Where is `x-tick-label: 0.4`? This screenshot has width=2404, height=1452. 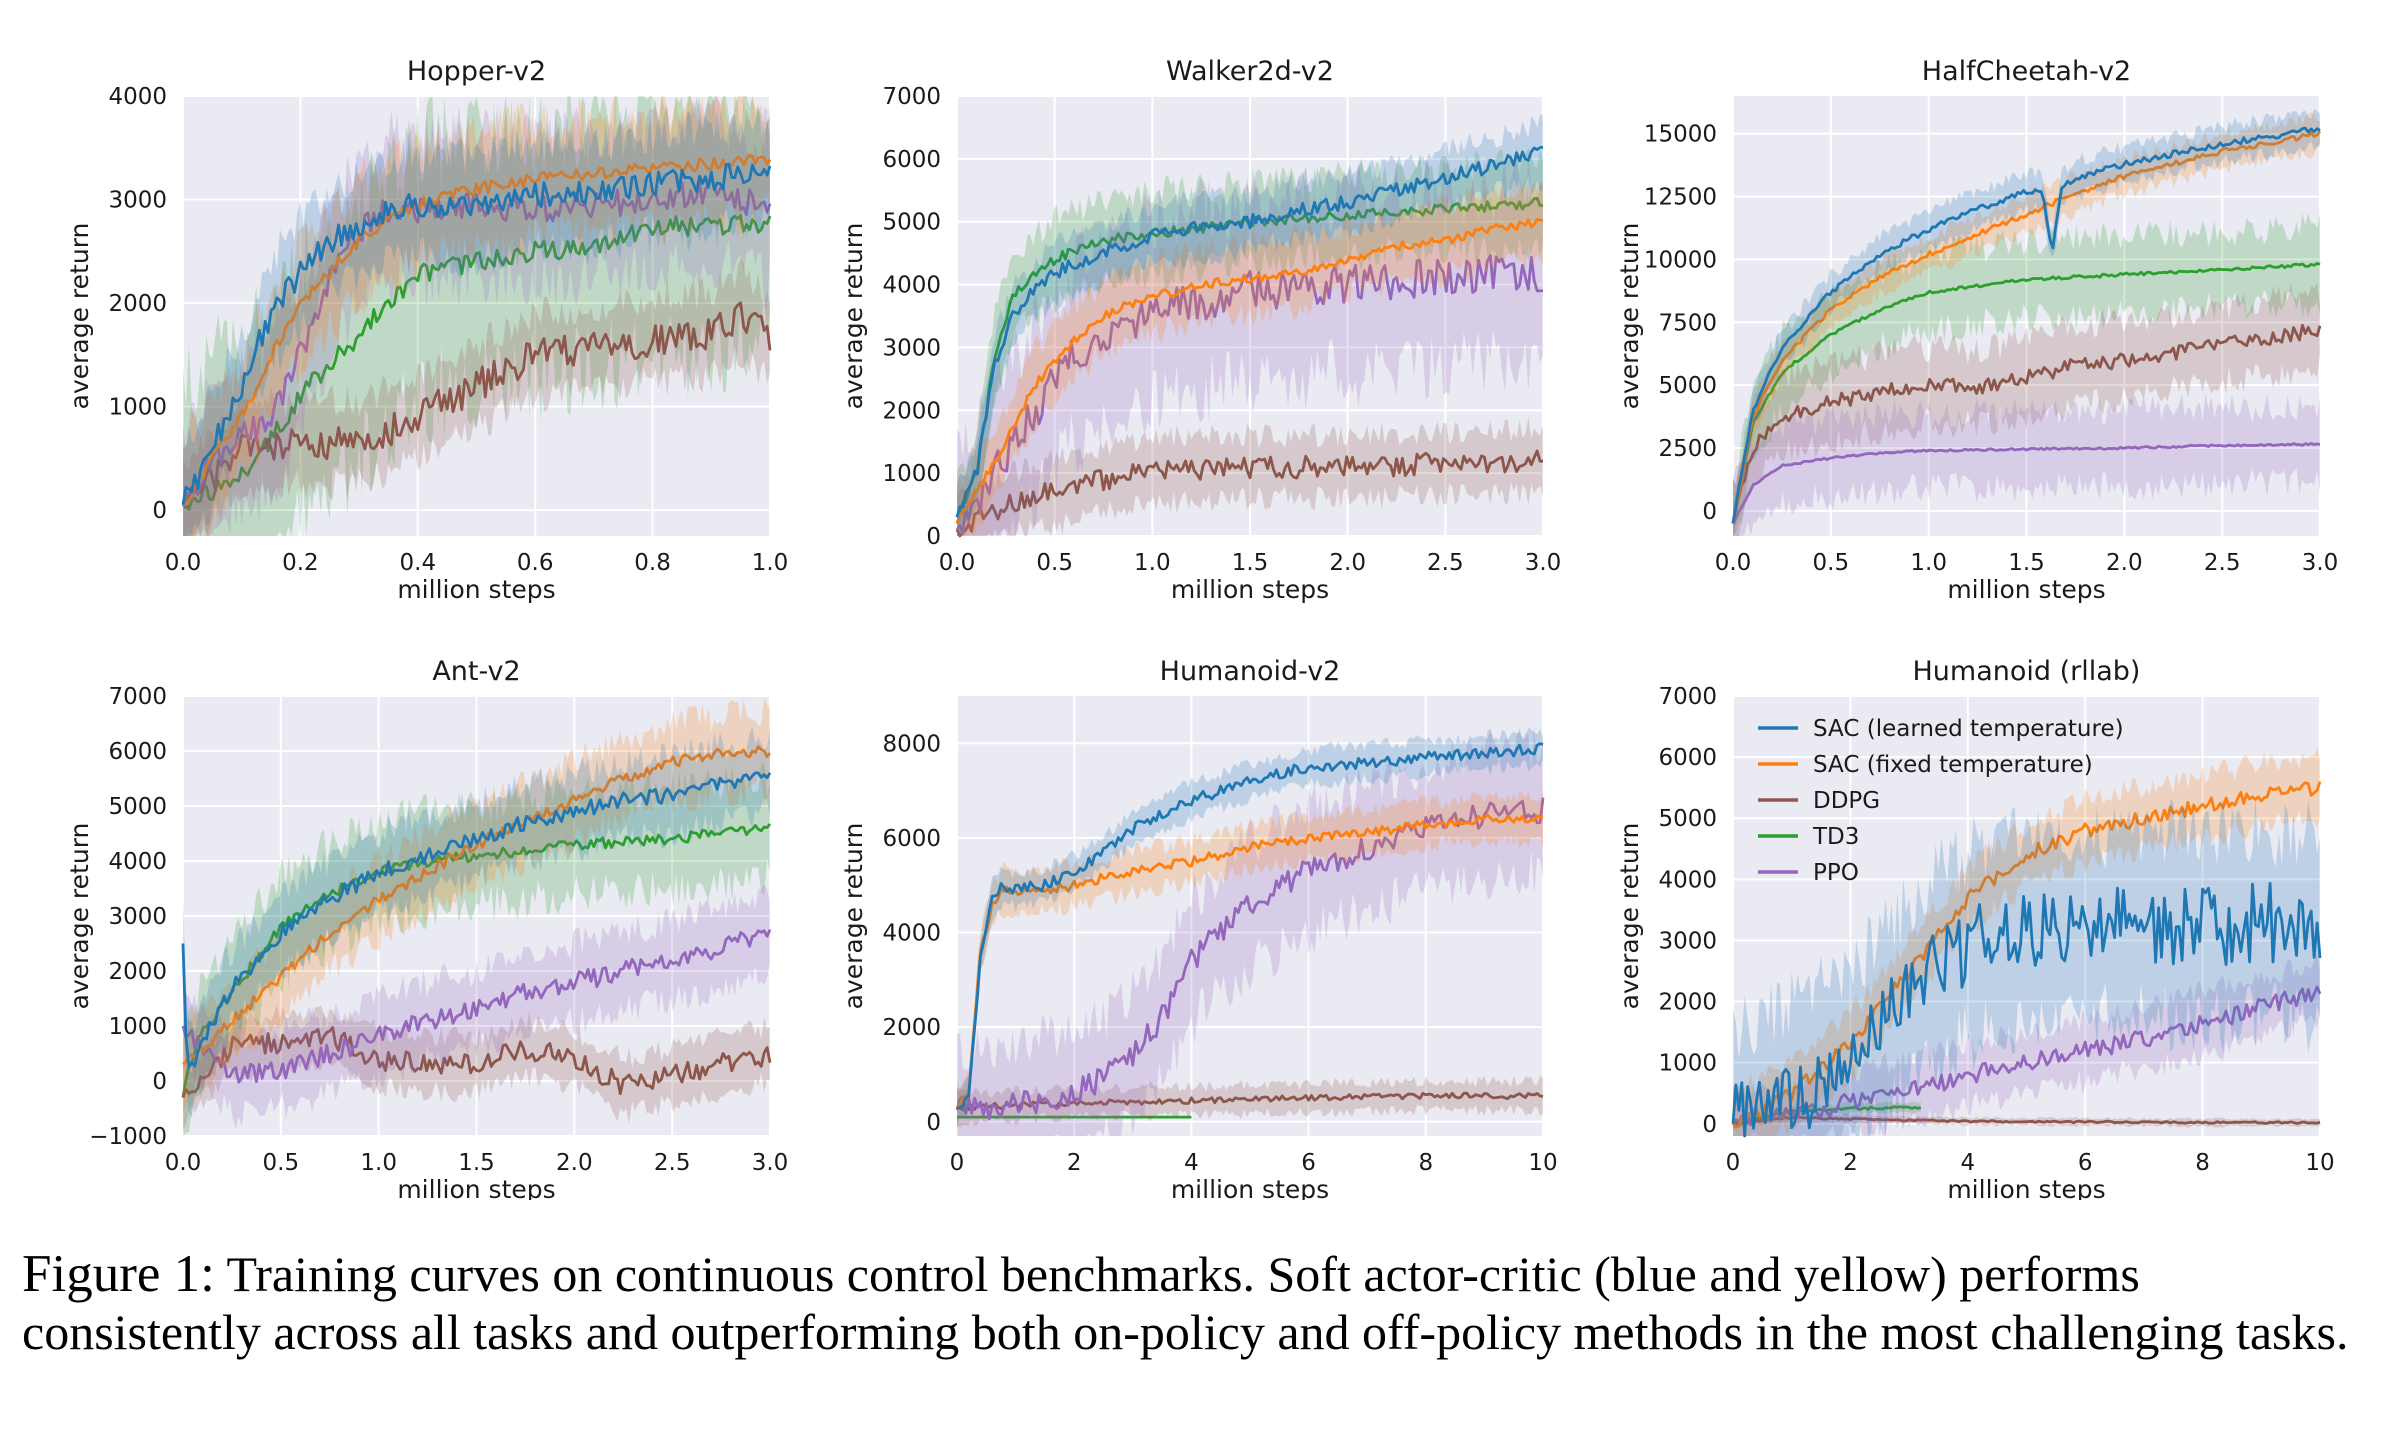 x-tick-label: 0.4 is located at coordinates (418, 563).